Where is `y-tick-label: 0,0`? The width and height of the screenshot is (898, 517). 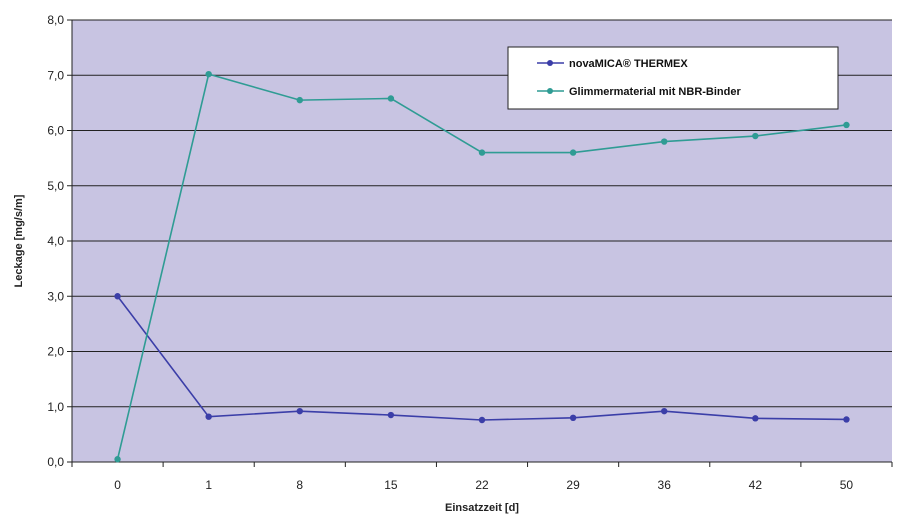 y-tick-label: 0,0 is located at coordinates (55, 462).